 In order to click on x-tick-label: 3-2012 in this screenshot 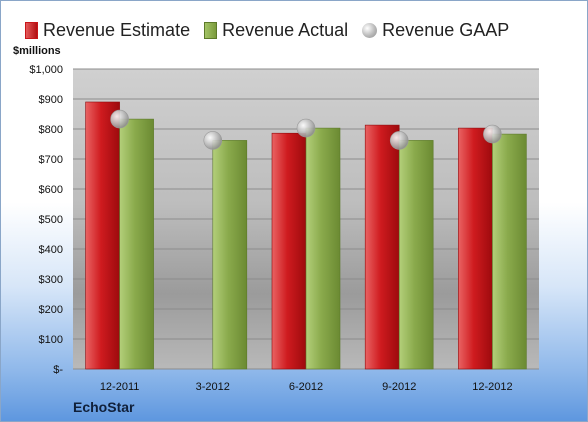, I will do `click(213, 387)`.